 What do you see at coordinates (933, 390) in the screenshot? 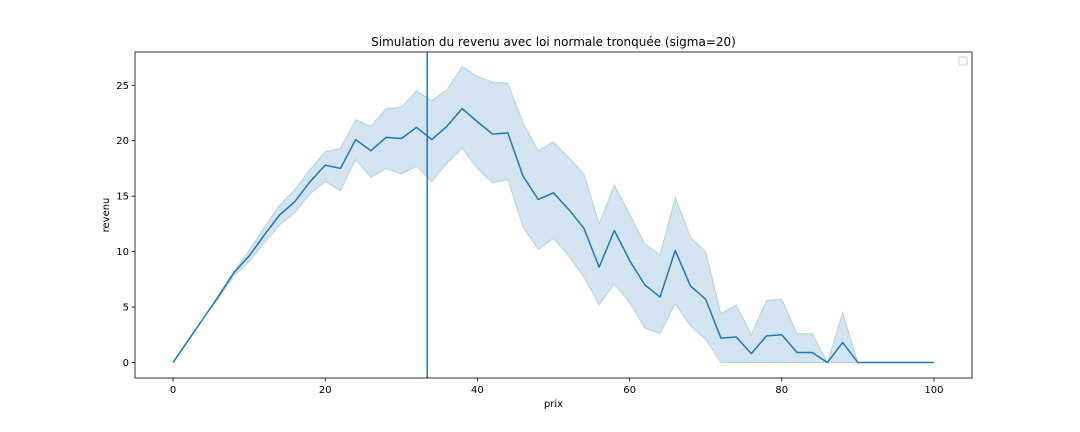
I see `x-tick-label: 100` at bounding box center [933, 390].